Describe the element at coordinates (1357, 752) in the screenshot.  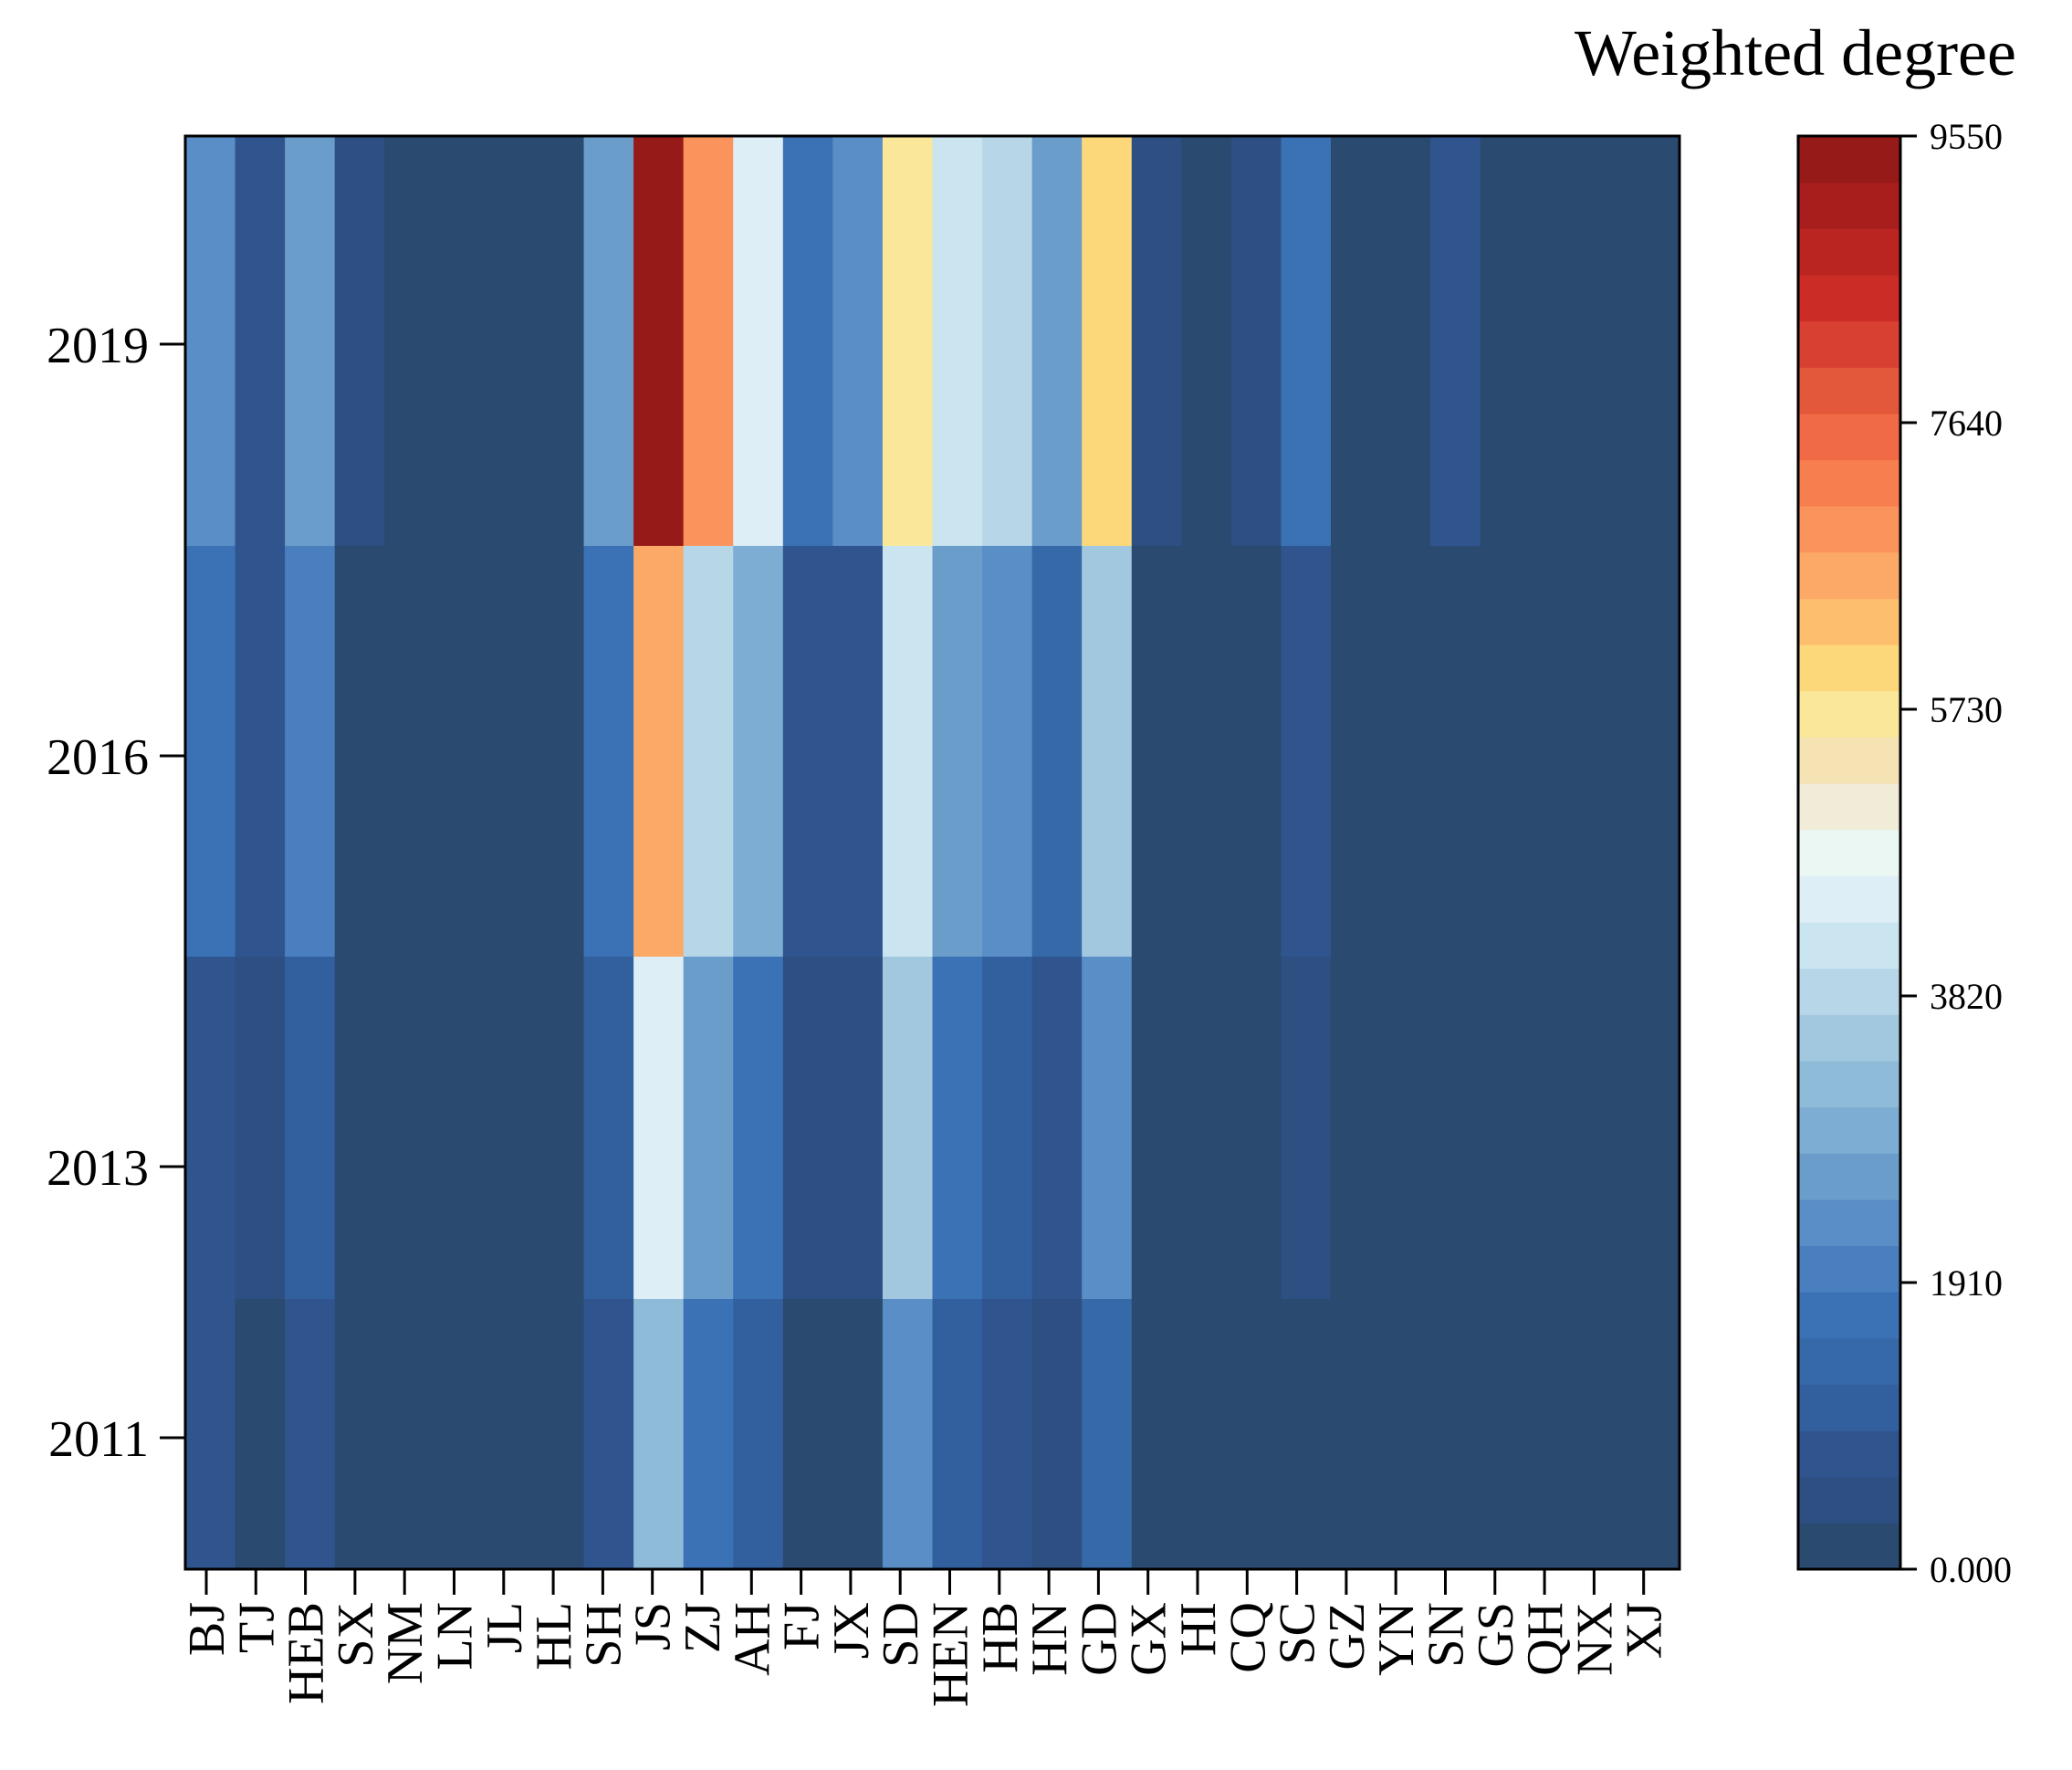
I see `heatmap-cell-2016-GZ` at that location.